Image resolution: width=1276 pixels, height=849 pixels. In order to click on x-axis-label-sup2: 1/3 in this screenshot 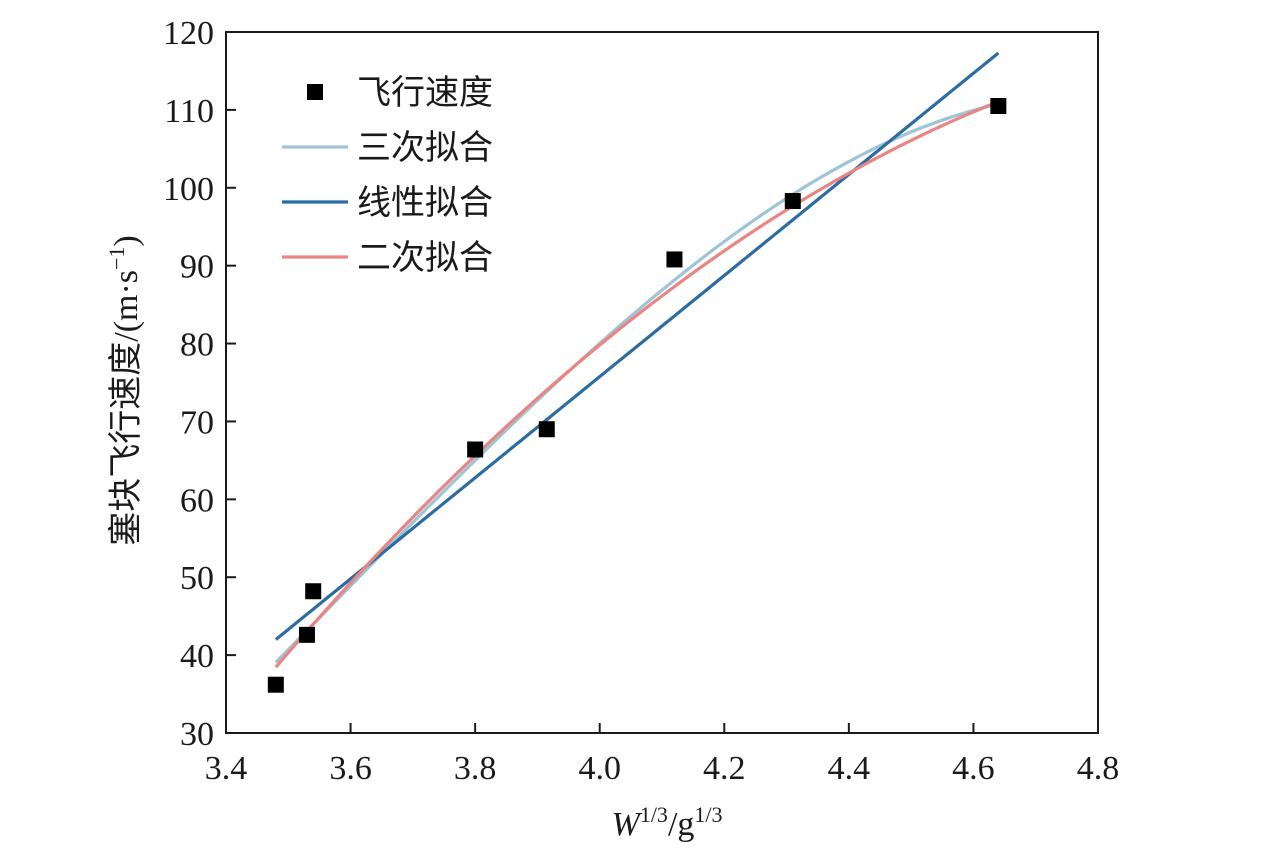, I will do `click(708, 814)`.